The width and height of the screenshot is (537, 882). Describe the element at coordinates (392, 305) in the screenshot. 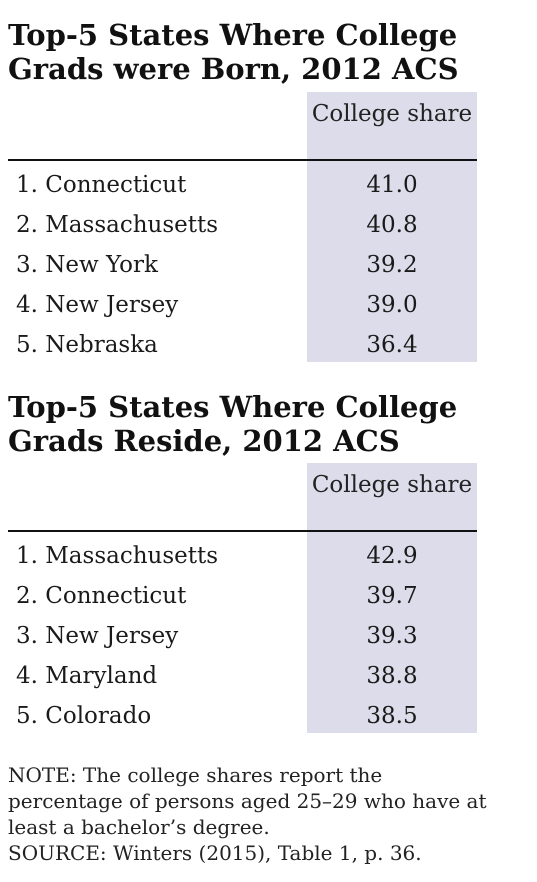

I see `college-share-value: 39.0` at that location.